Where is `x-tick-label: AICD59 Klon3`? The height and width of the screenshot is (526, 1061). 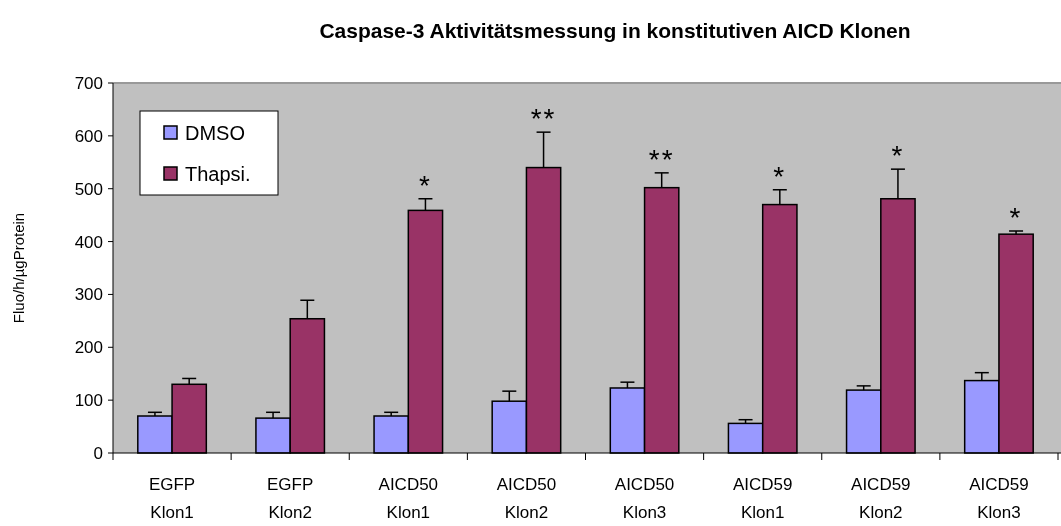
x-tick-label: AICD59 Klon3 is located at coordinates (999, 498).